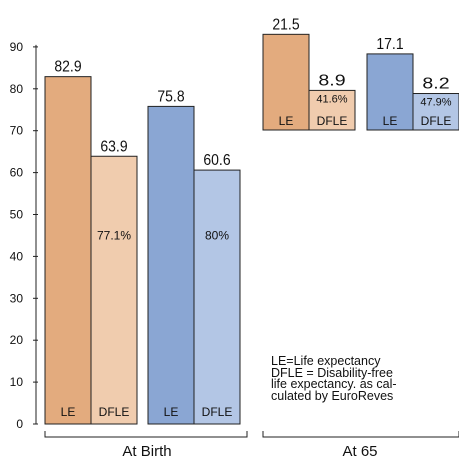  What do you see at coordinates (113, 146) in the screenshot?
I see `bar-value-label: 63.9` at bounding box center [113, 146].